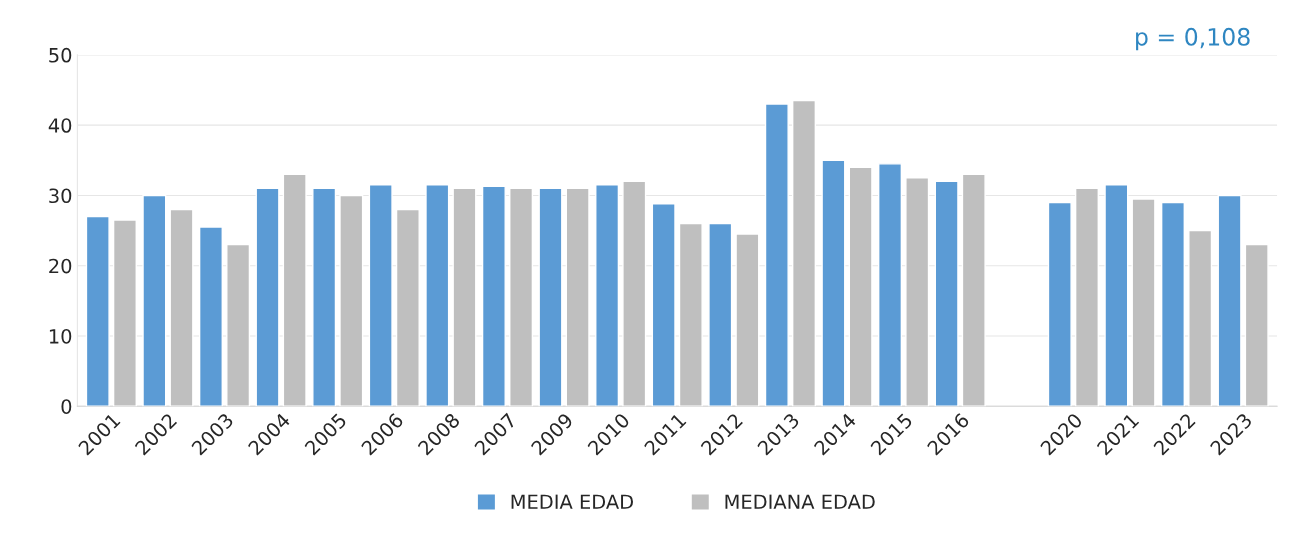 The width and height of the screenshot is (1290, 549). Describe the element at coordinates (800, 501) in the screenshot. I see `legend-label: MEDIANA EDAD` at that location.